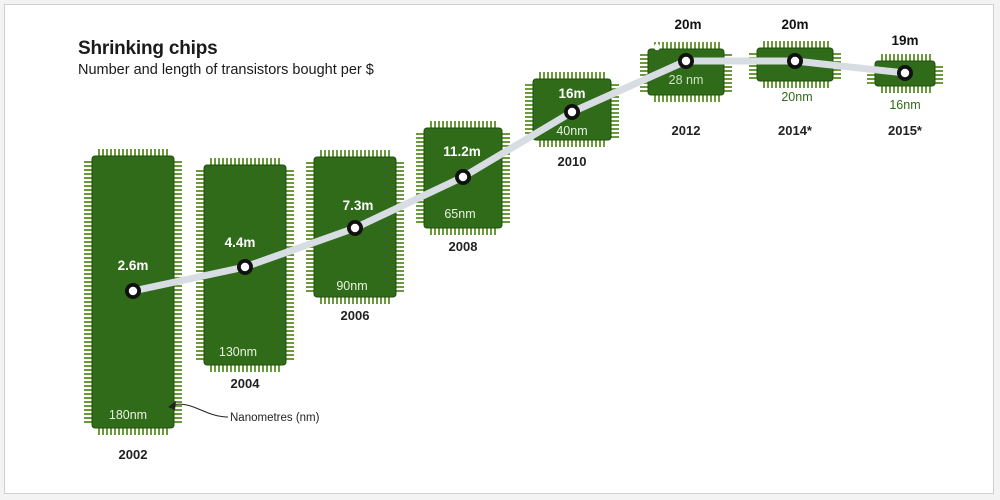 The image size is (1000, 500). Describe the element at coordinates (904, 40) in the screenshot. I see `data-label-transistors: 19m` at that location.